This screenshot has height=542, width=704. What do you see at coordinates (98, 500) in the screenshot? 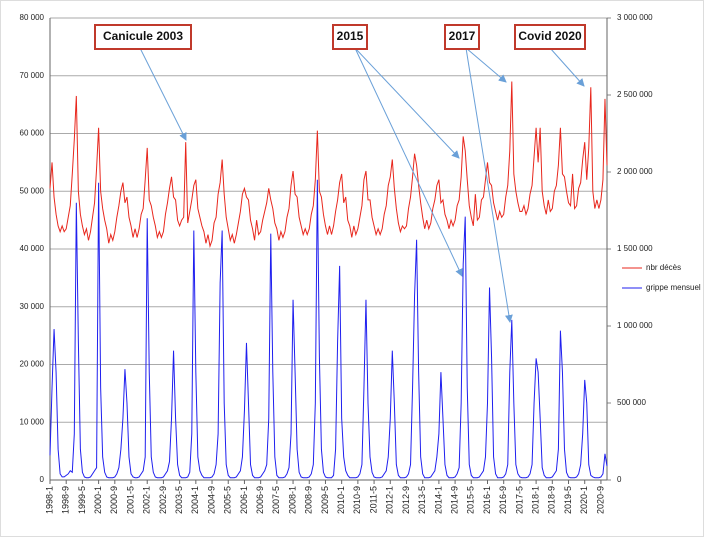
I see `x-tick-label: 2000-1` at bounding box center [98, 500].